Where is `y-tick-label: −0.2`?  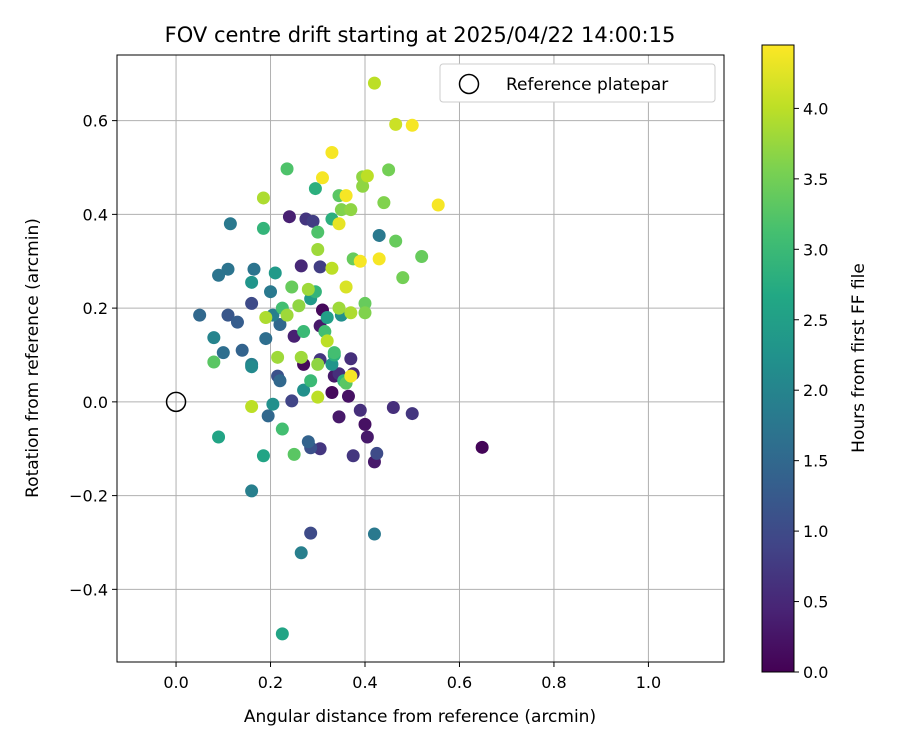
y-tick-label: −0.2 is located at coordinates (88, 496).